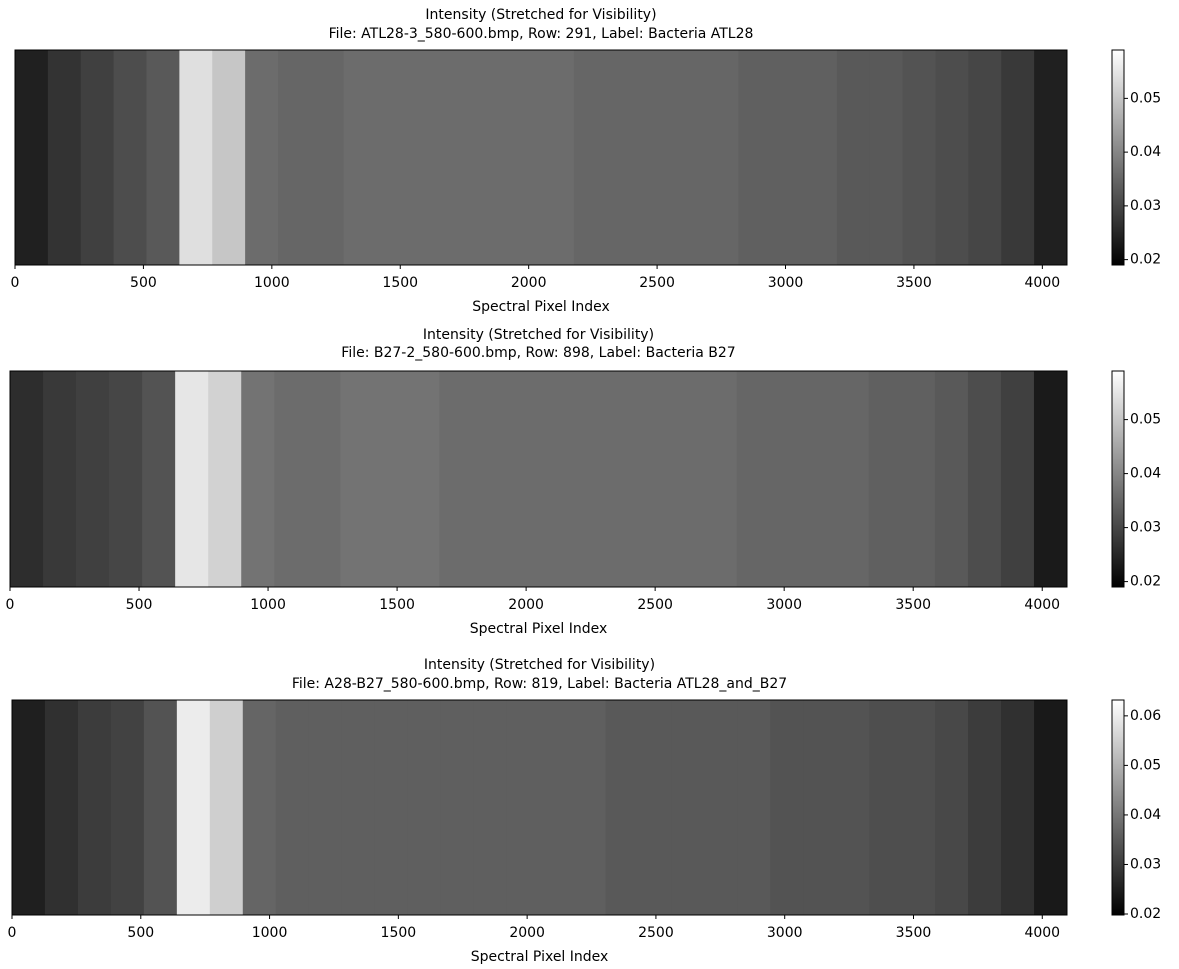  What do you see at coordinates (539, 665) in the screenshot?
I see `chart-title: Intensity (Stretched for Visibility)` at bounding box center [539, 665].